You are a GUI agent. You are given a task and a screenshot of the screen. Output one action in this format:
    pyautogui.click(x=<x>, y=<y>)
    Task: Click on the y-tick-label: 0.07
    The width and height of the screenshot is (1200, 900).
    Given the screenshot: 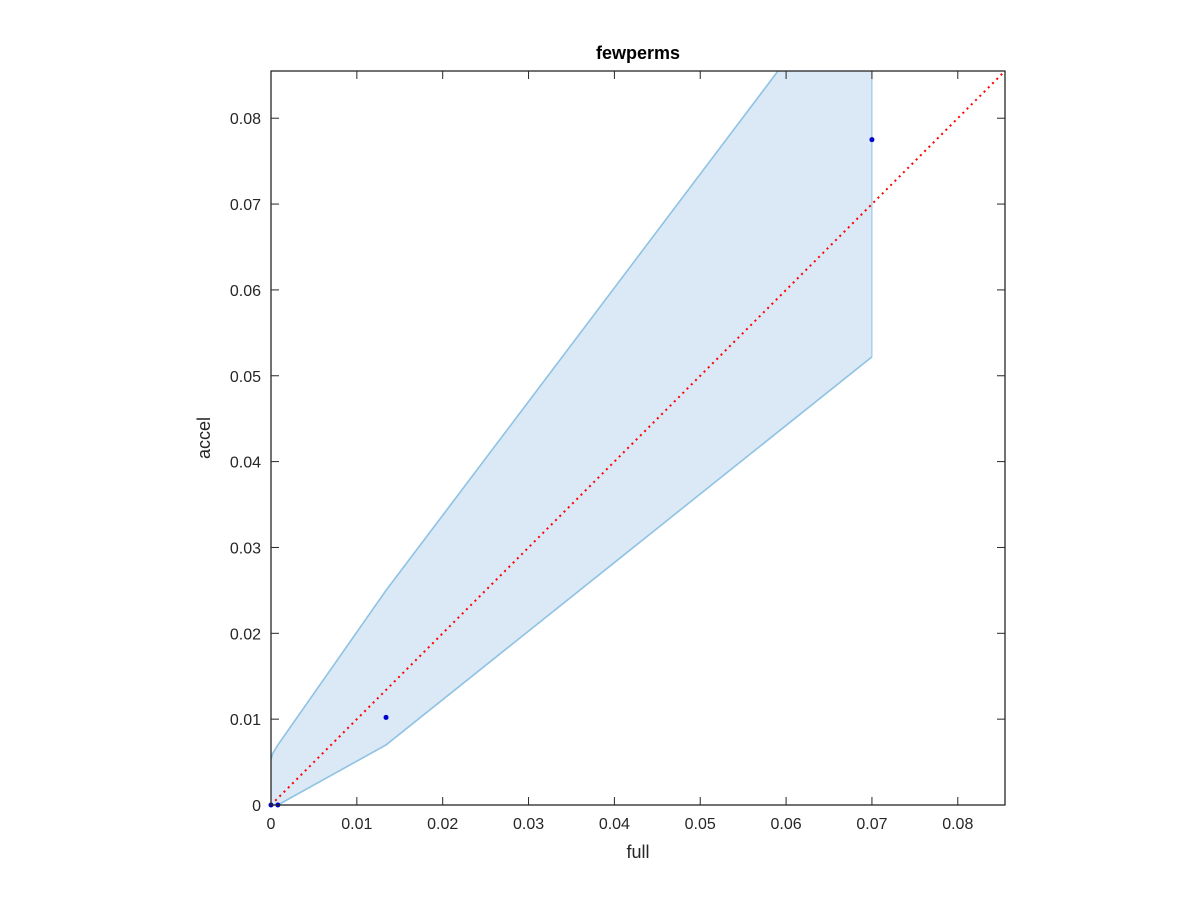 What is the action you would take?
    pyautogui.click(x=245, y=205)
    